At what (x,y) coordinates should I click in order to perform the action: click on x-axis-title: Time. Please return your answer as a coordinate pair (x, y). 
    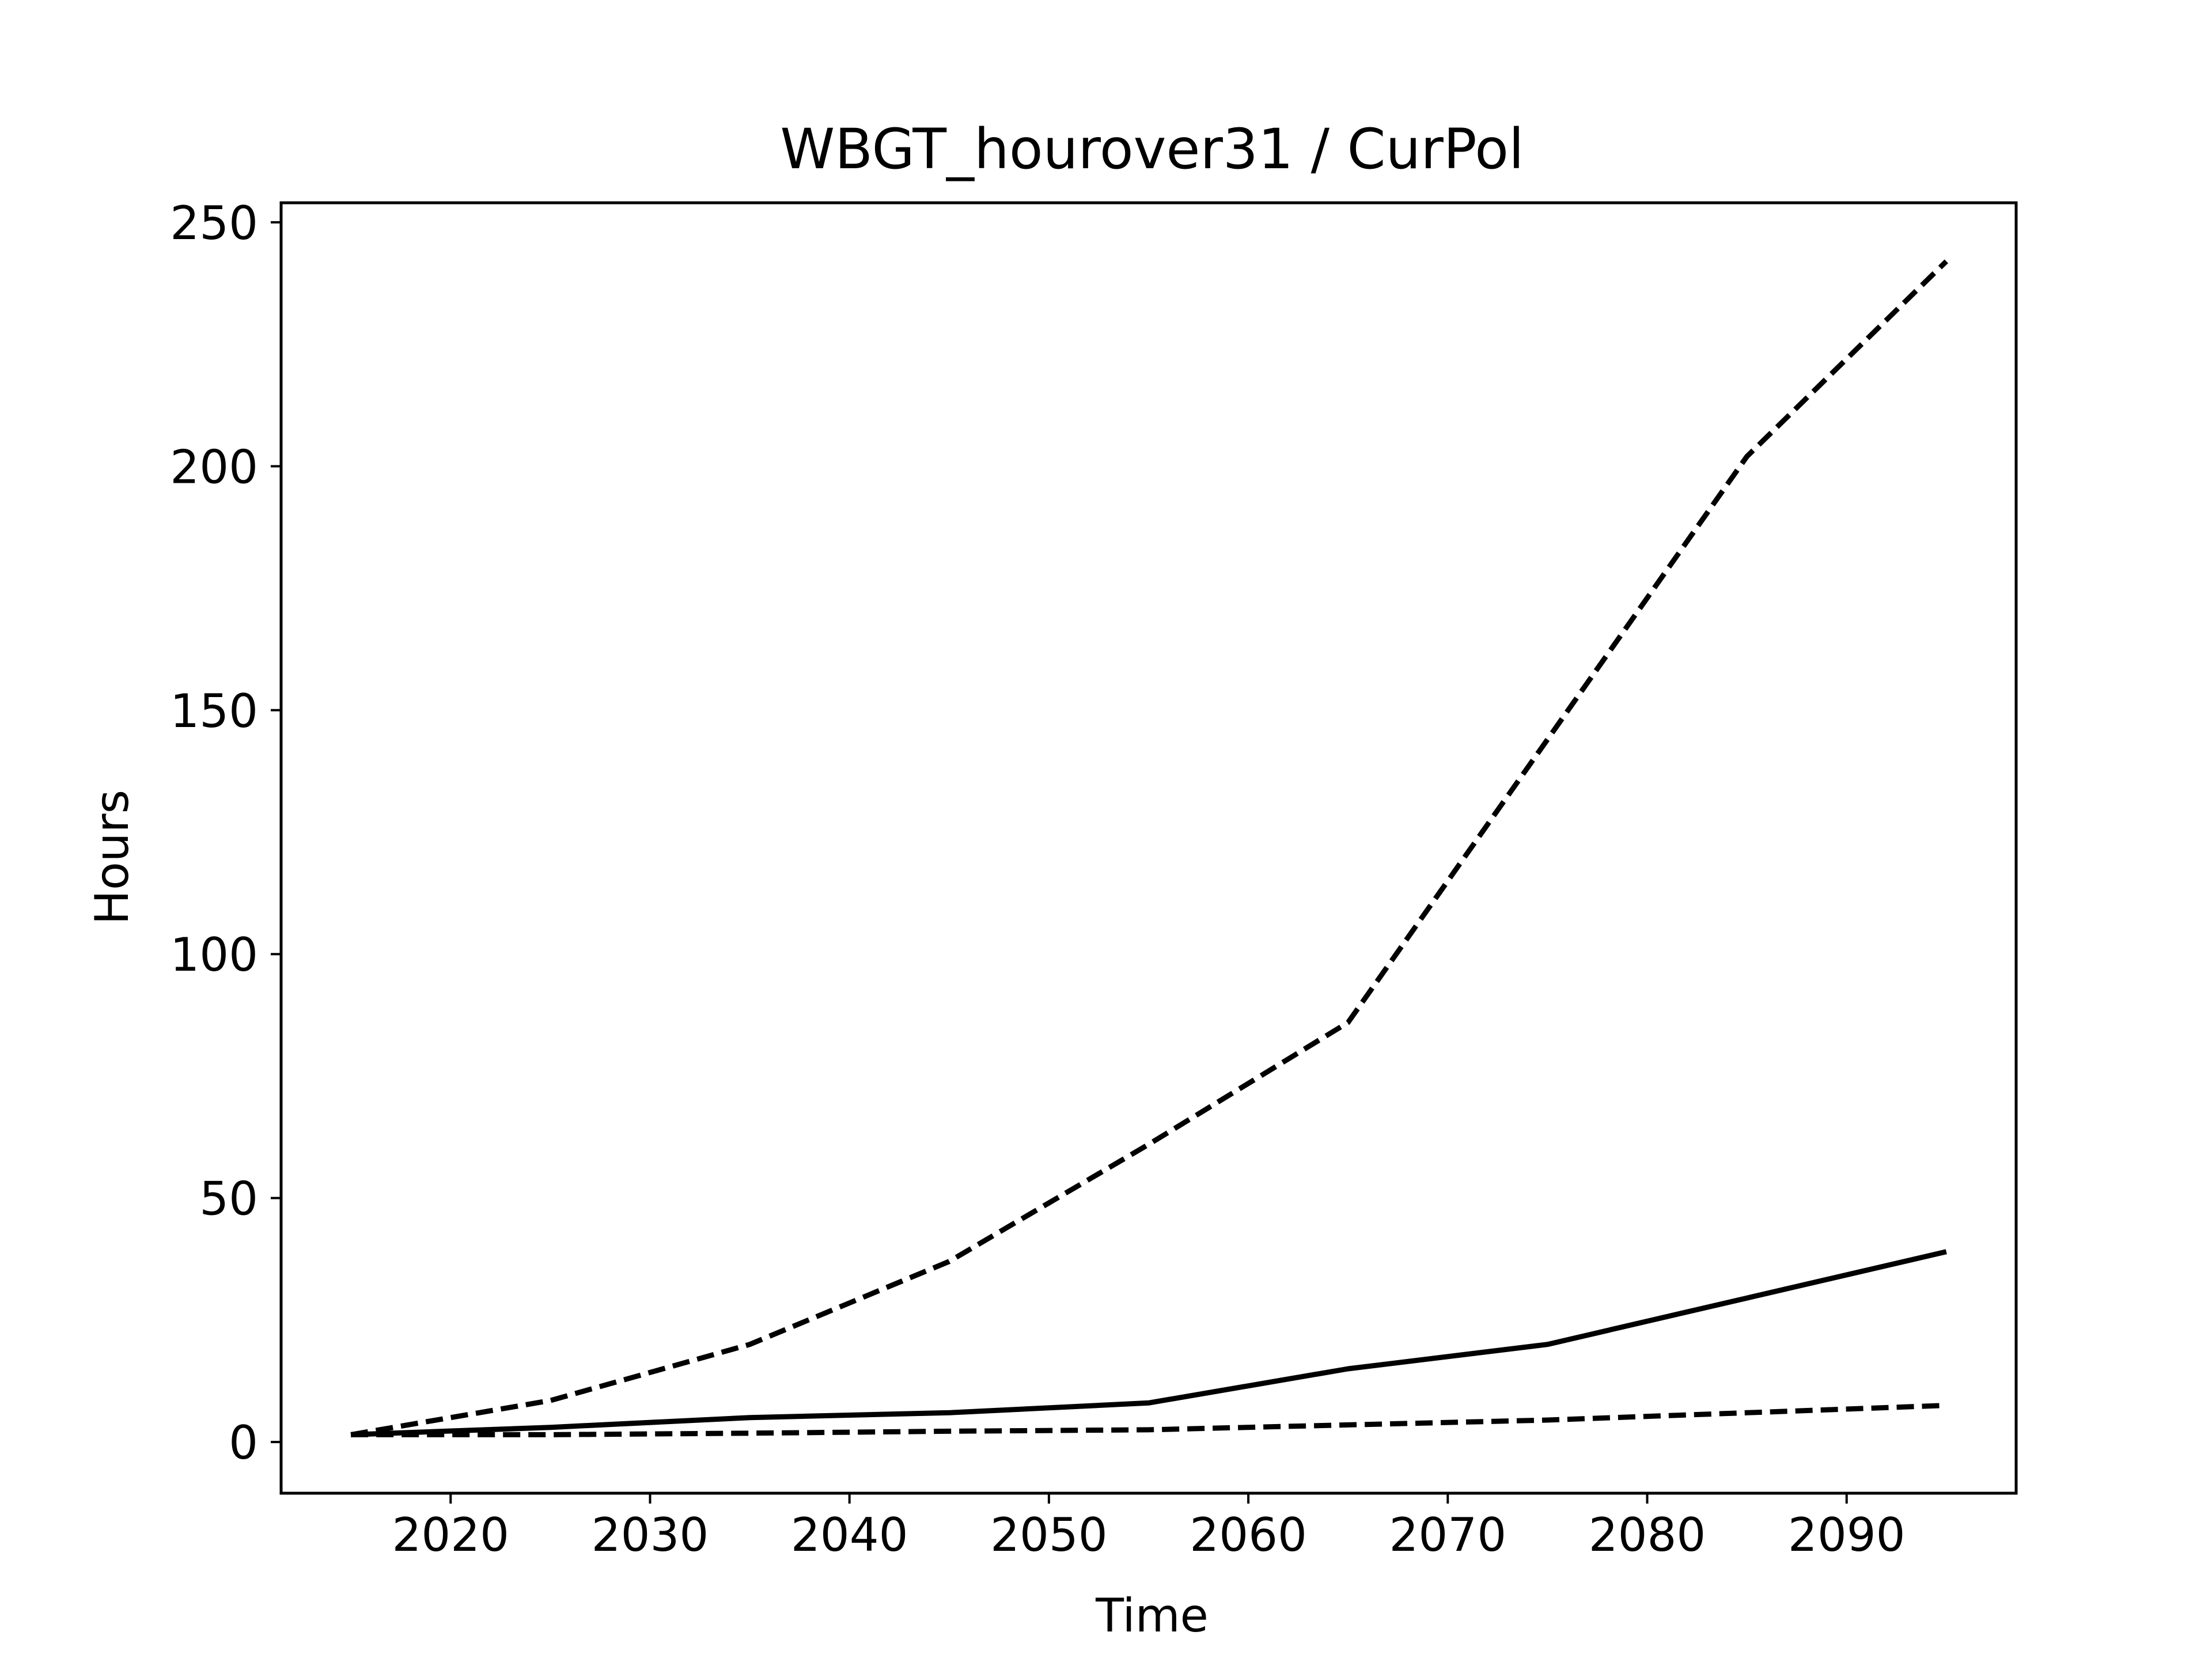
    Looking at the image, I should click on (1152, 1615).